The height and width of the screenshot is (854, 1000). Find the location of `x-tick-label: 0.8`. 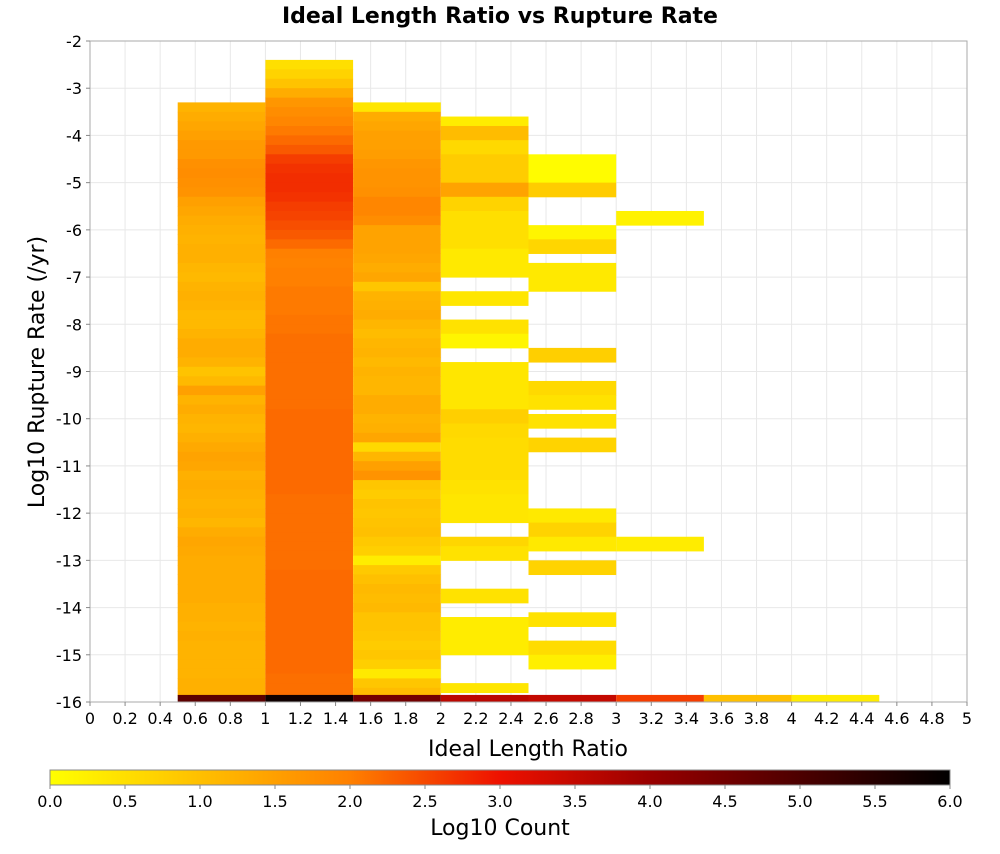

x-tick-label: 0.8 is located at coordinates (230, 718).